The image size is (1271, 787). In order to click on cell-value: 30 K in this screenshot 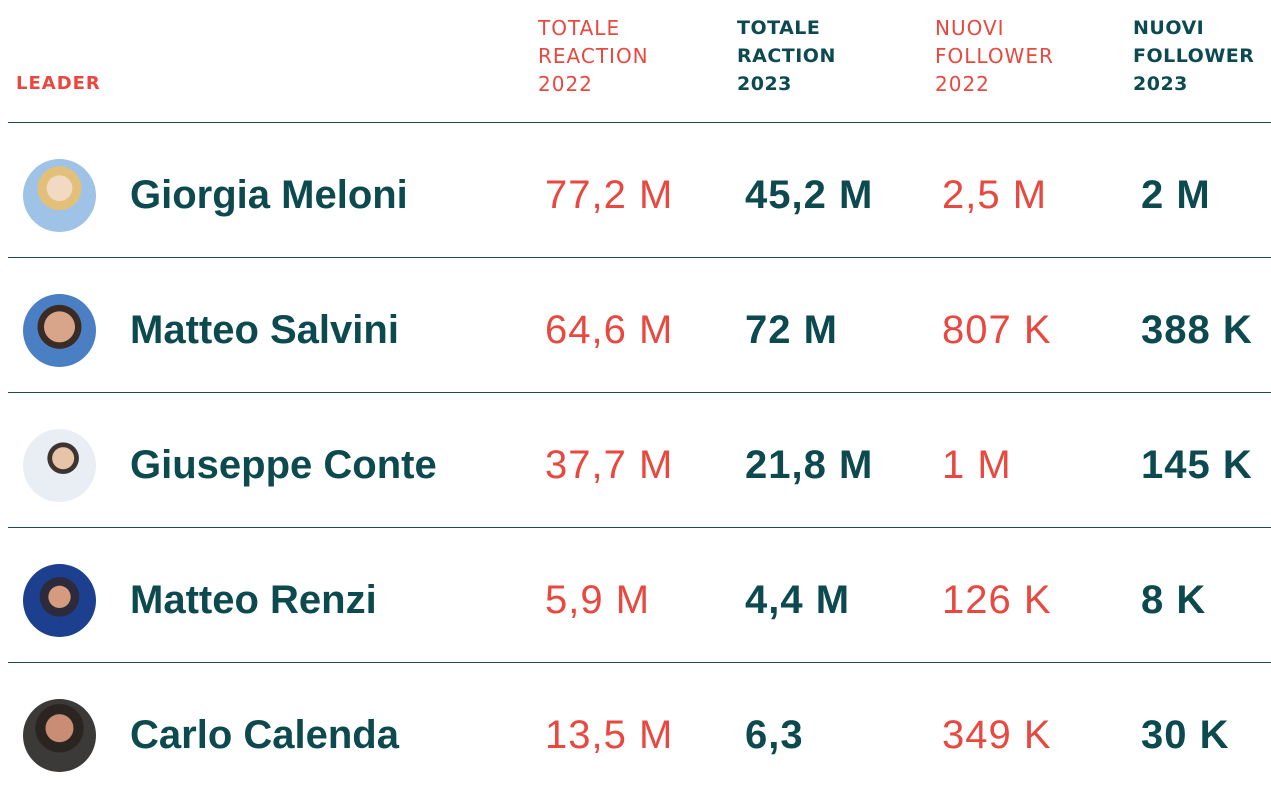, I will do `click(1185, 735)`.